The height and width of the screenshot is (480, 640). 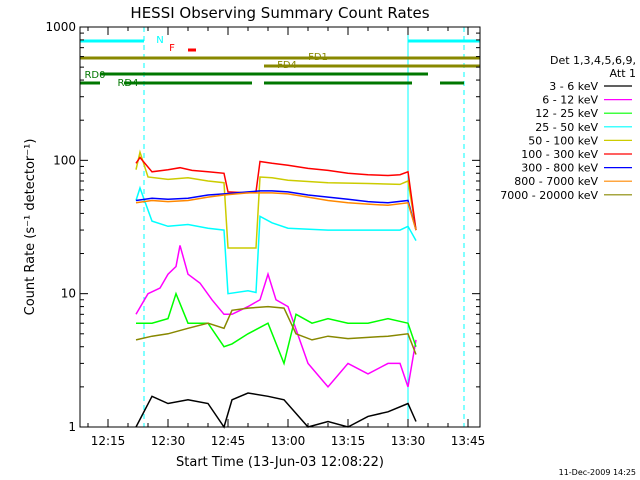 I want to click on legend-label-50-100-kev: 50 - 100 keV, so click(x=563, y=140).